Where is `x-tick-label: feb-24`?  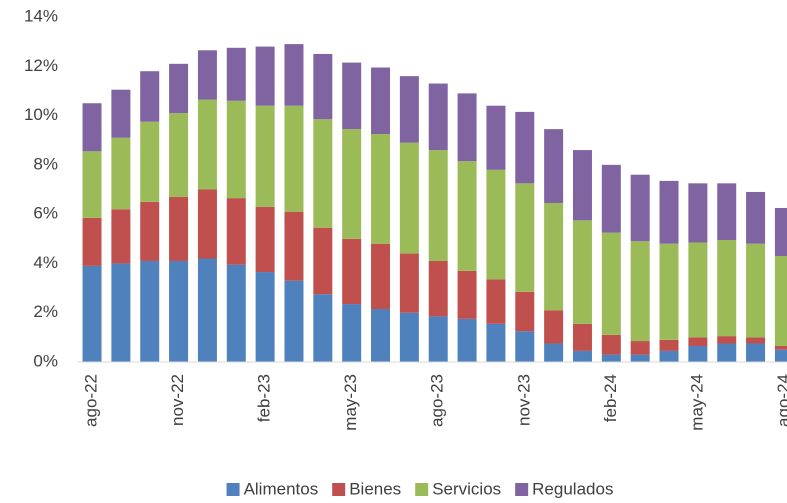 x-tick-label: feb-24 is located at coordinates (610, 398).